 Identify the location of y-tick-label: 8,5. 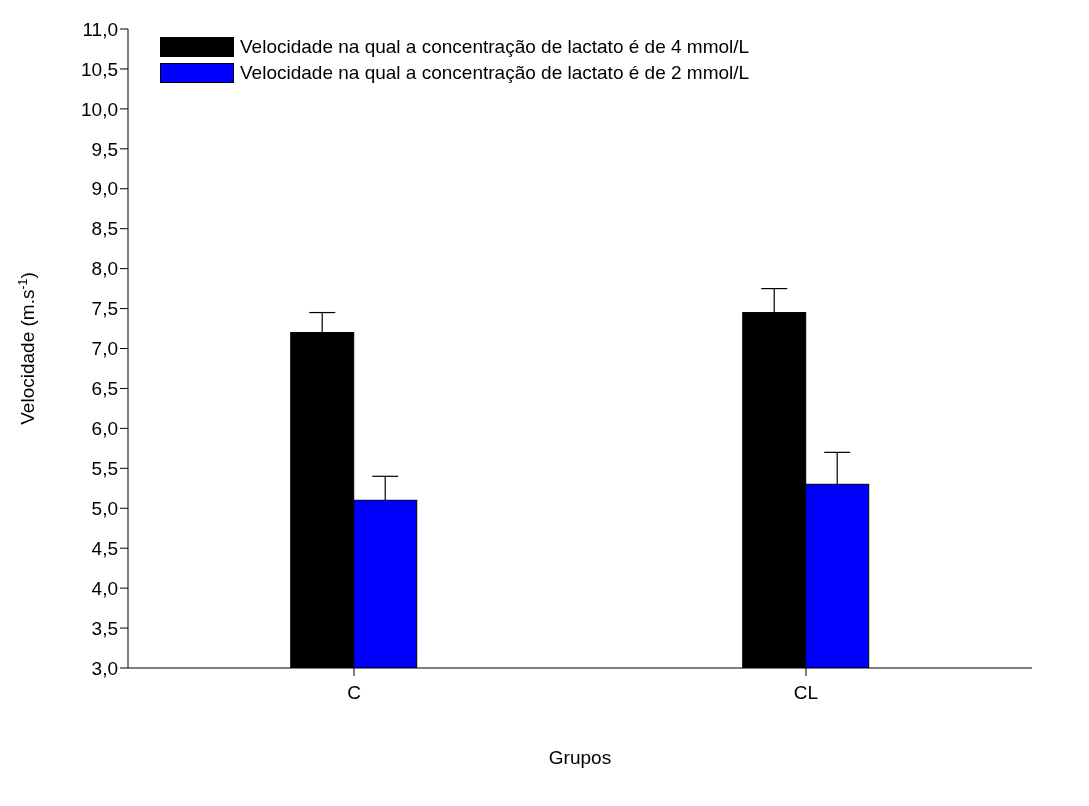
(104, 229).